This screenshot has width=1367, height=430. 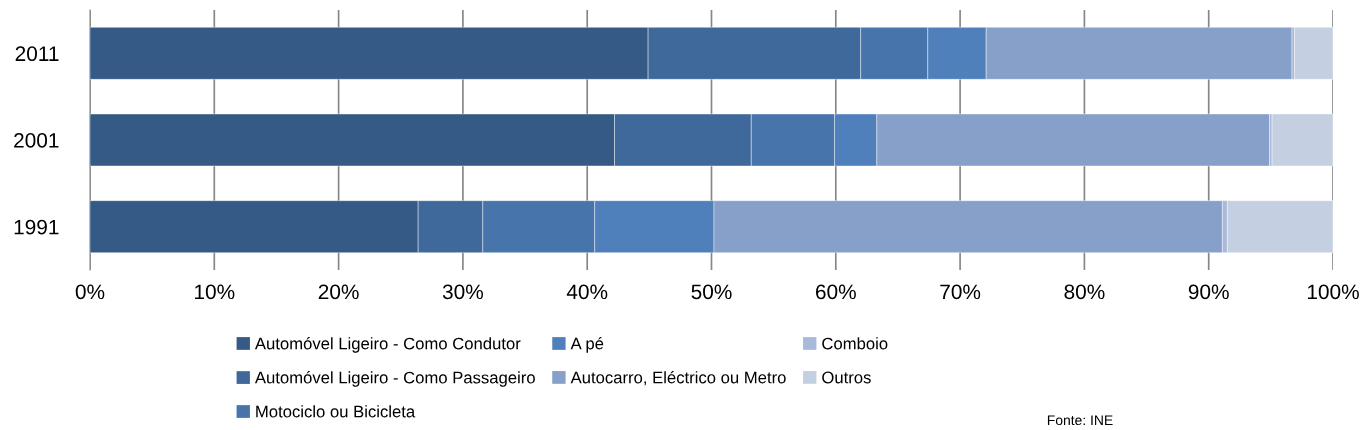 I want to click on x-tick-label: 20%, so click(x=338, y=292).